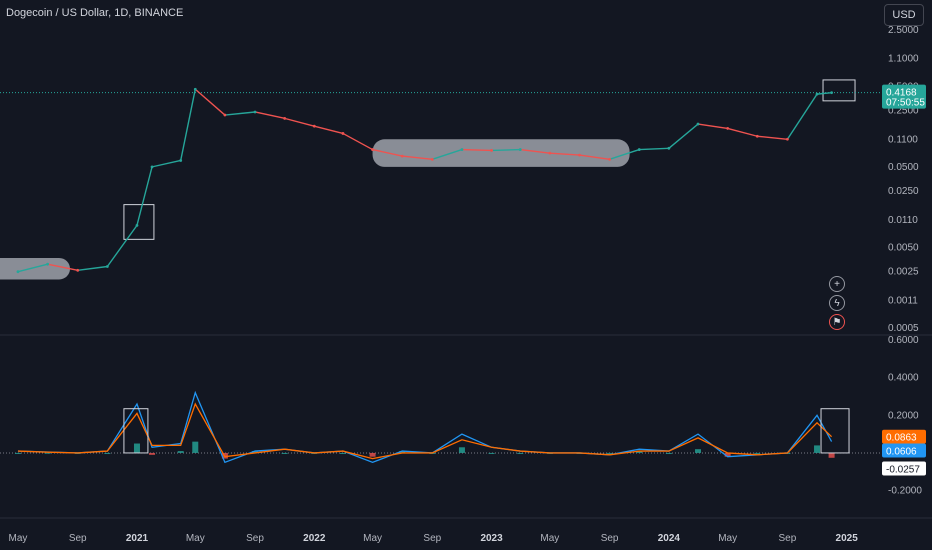  What do you see at coordinates (903, 59) in the screenshot?
I see `price-tick-label: 1.1000` at bounding box center [903, 59].